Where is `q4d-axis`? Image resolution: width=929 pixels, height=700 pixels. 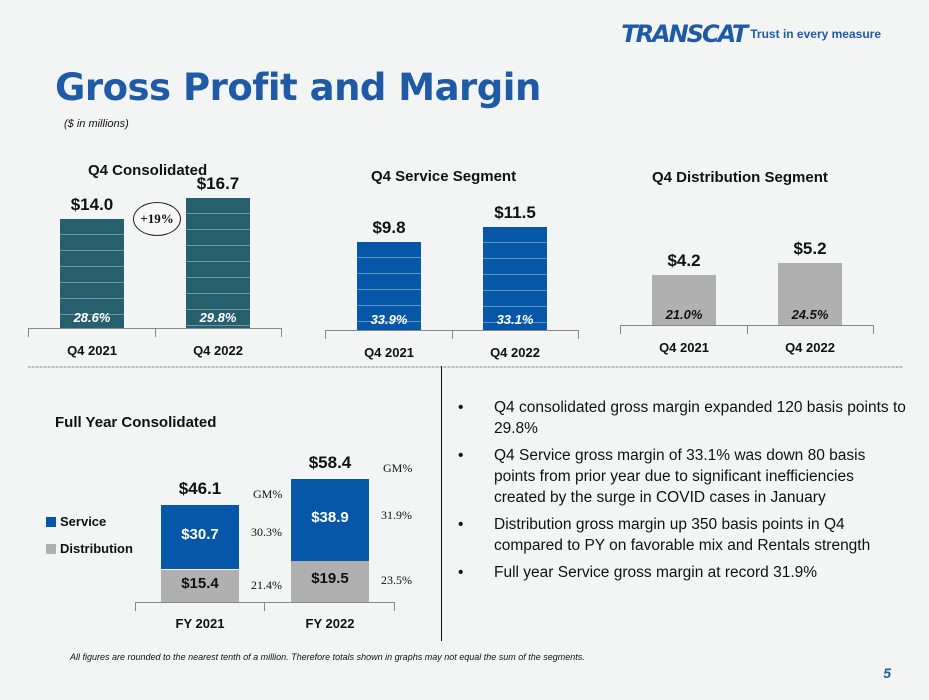 q4d-axis is located at coordinates (747, 329).